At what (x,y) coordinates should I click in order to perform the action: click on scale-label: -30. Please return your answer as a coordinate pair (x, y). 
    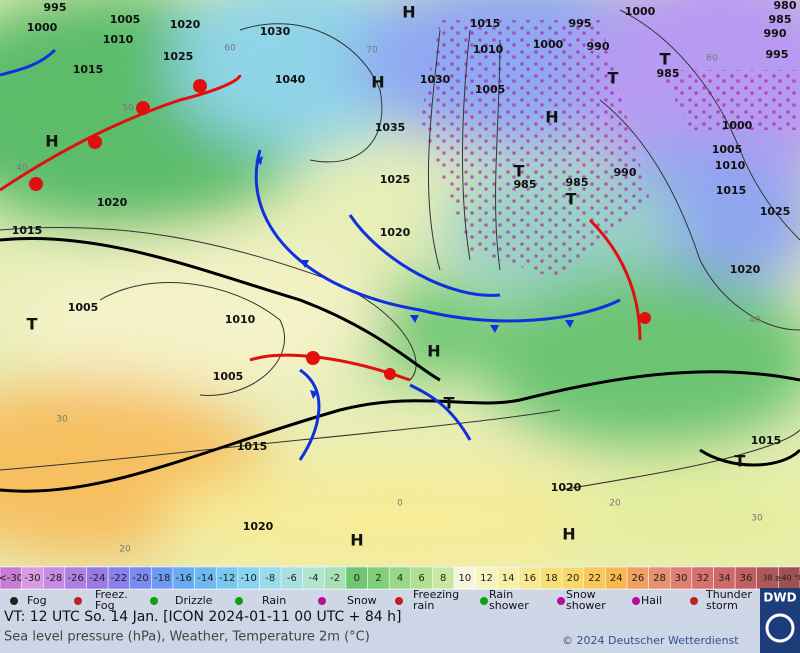
    Looking at the image, I should click on (32, 578).